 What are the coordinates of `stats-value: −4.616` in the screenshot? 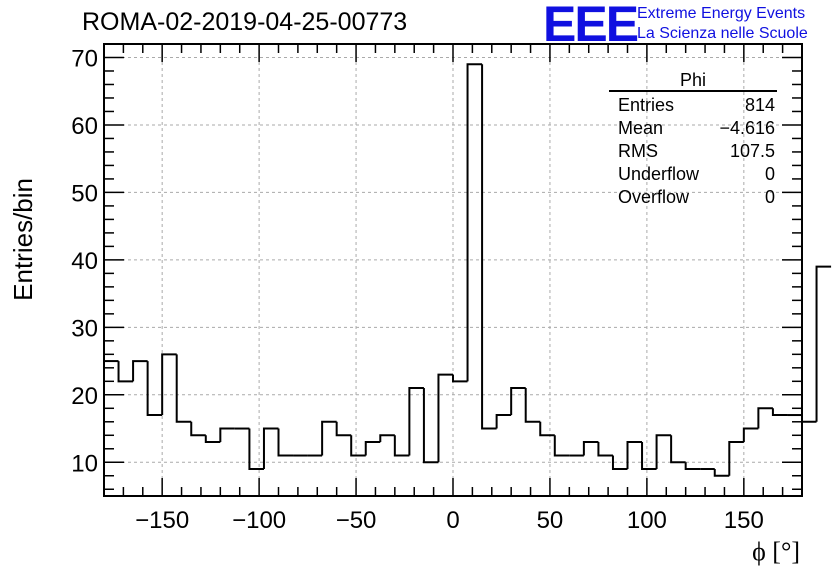 It's located at (747, 128).